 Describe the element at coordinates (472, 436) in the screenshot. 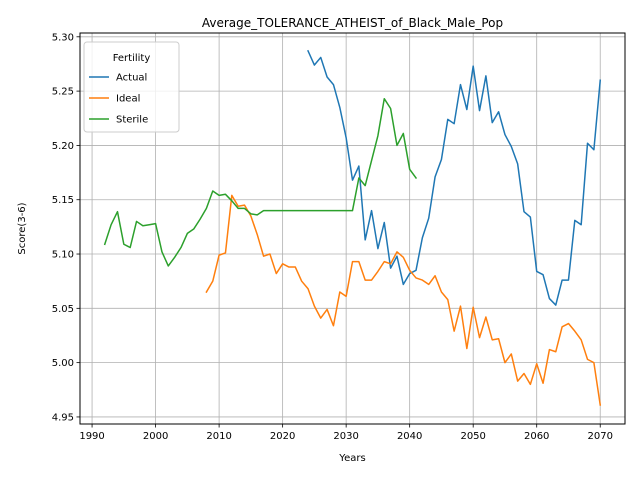

I see `x-tick-label: 2050` at that location.